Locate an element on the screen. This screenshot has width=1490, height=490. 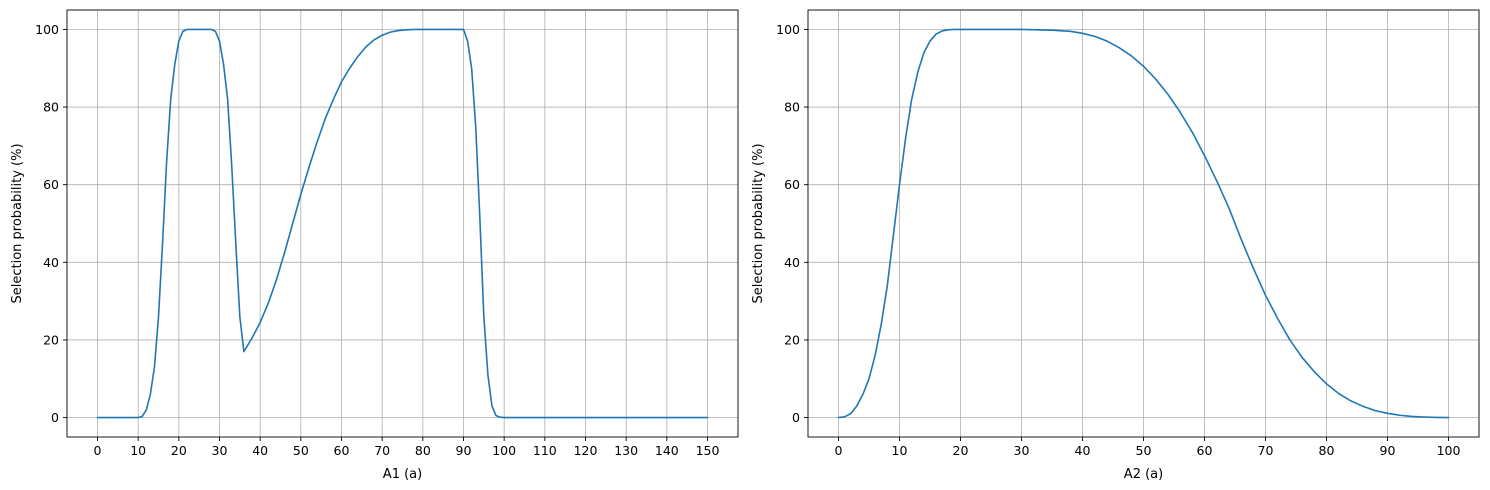
chart2-x-axis-label: A2 (a) is located at coordinates (1143, 474).